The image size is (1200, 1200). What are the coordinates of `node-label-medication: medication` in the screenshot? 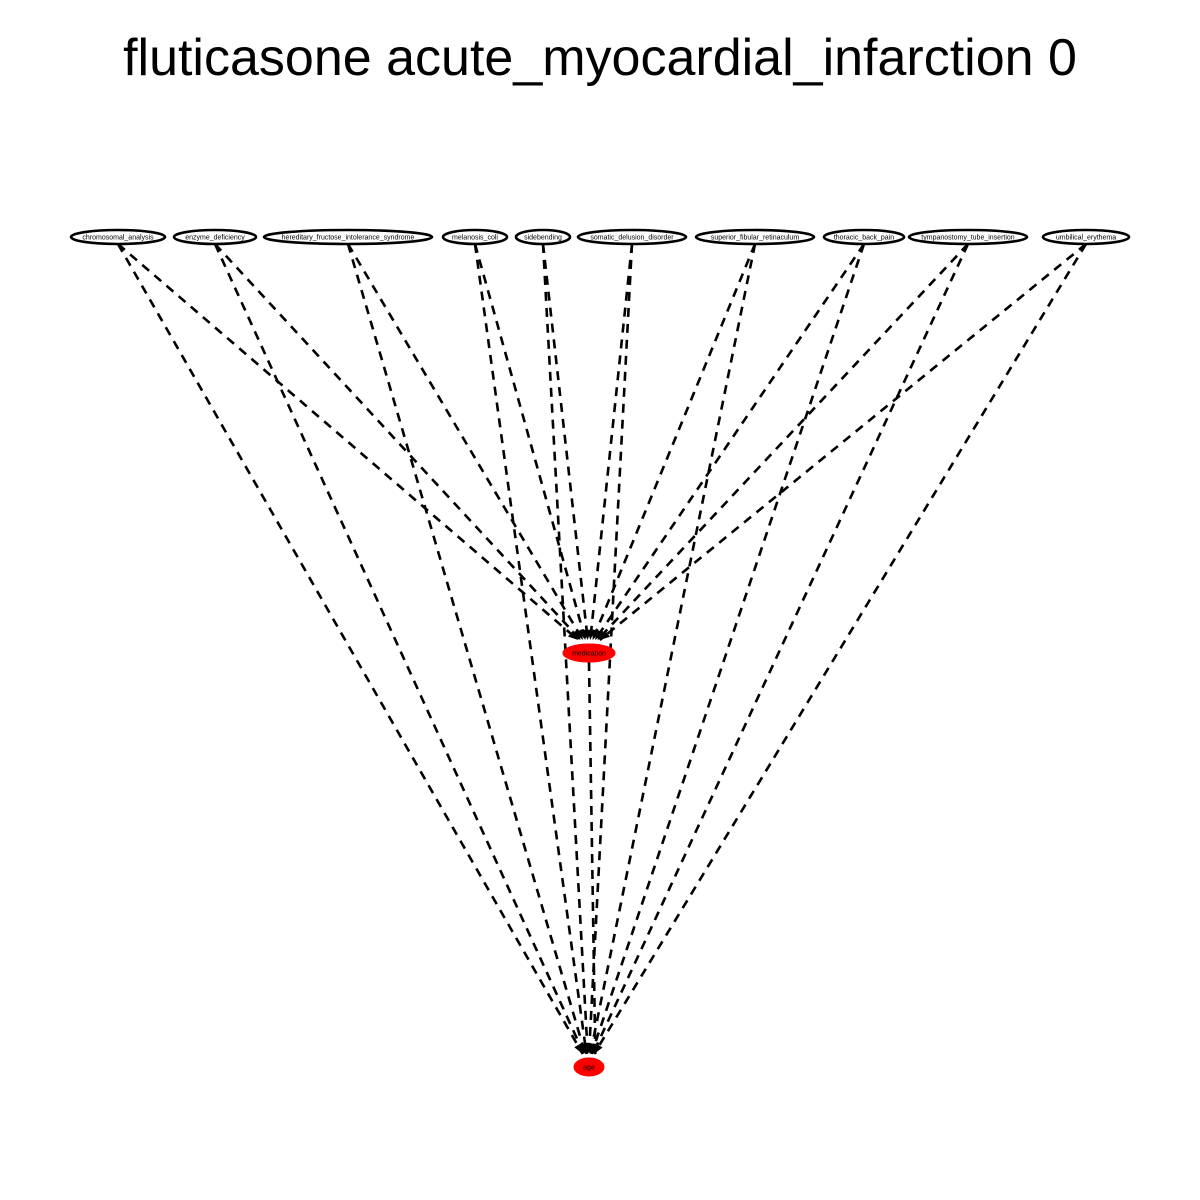 It's located at (589, 653).